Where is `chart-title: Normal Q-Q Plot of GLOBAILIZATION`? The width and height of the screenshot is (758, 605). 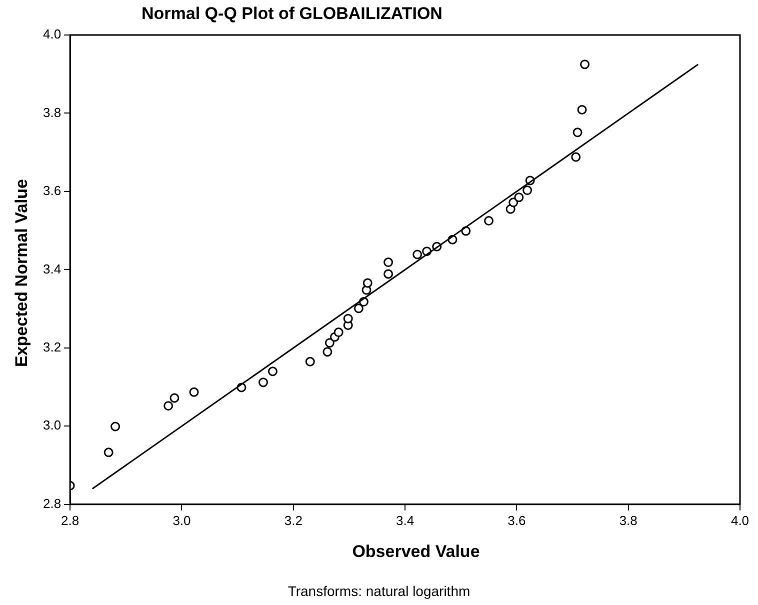
chart-title: Normal Q-Q Plot of GLOBAILIZATION is located at coordinates (292, 14).